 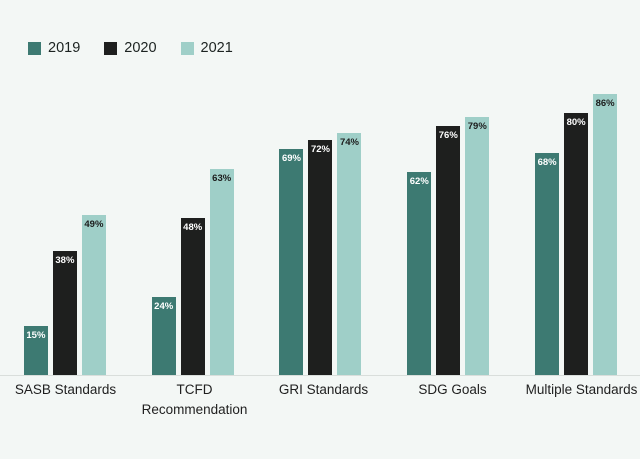 What do you see at coordinates (64, 48) in the screenshot?
I see `legend-label: 2019` at bounding box center [64, 48].